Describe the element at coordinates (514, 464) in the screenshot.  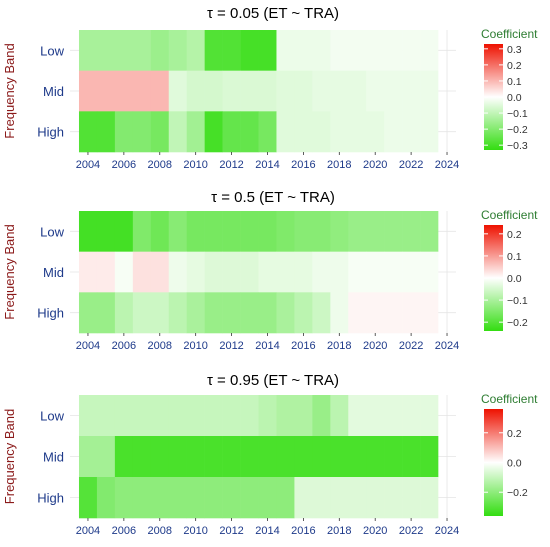
I see `legend-tick-label: 0.0` at that location.